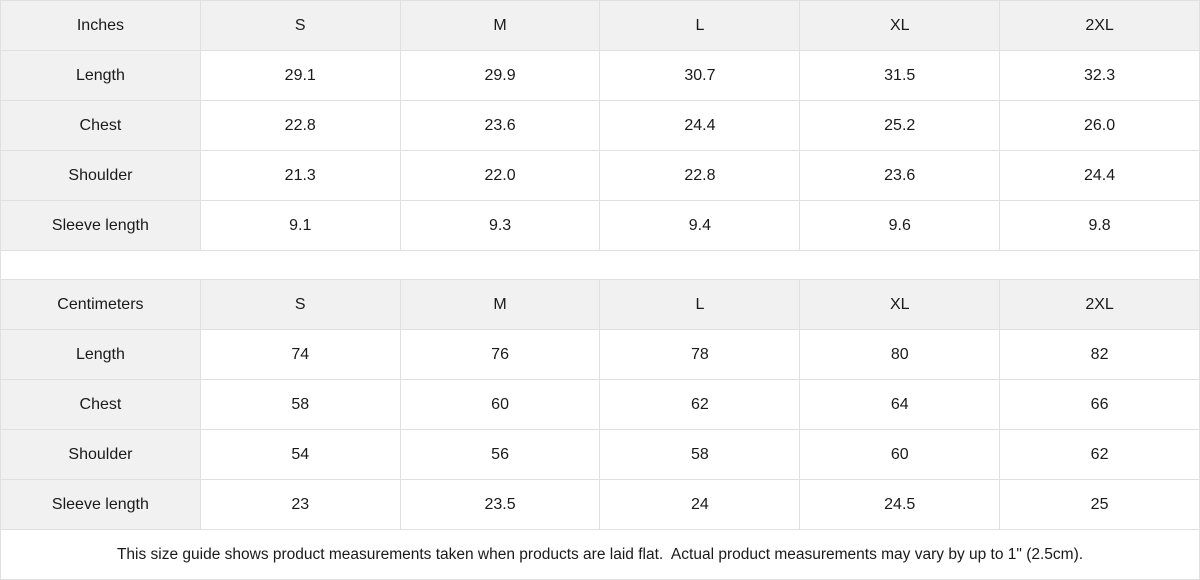  I want to click on table-row: Sleeve length 23 23.5 24 24.5 25, so click(600, 504).